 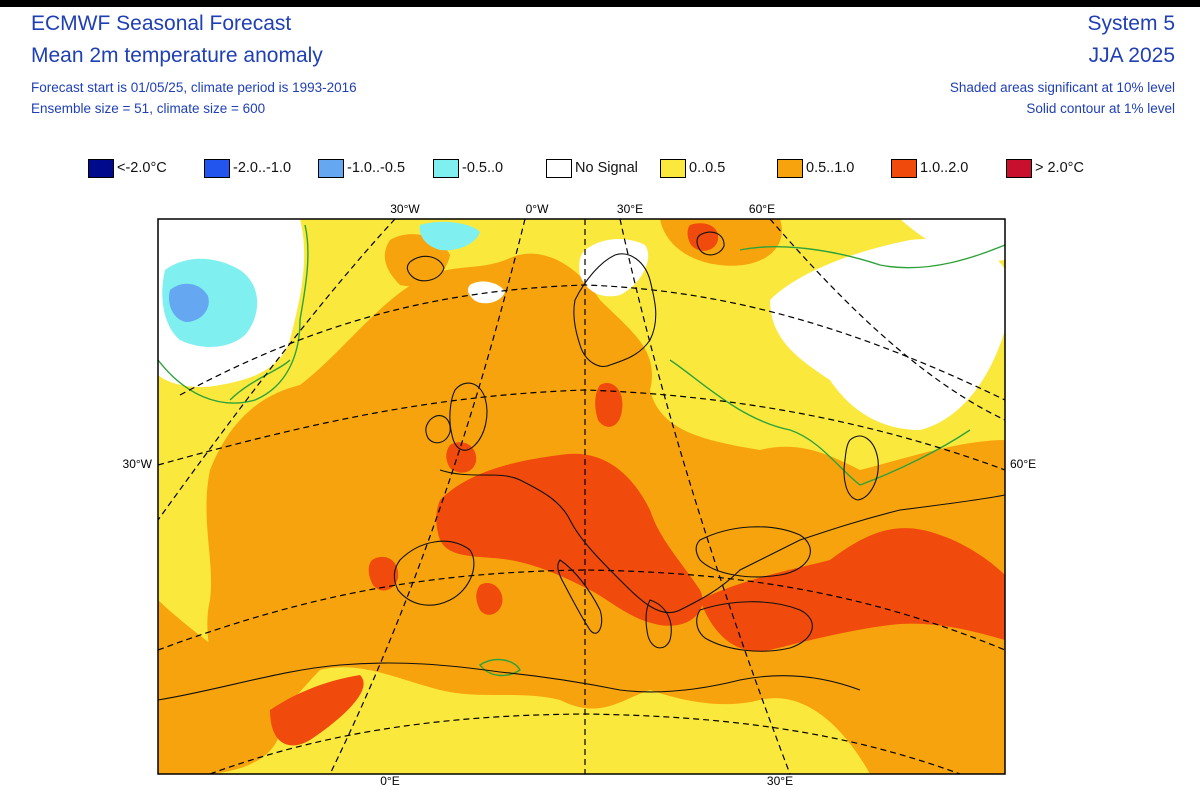 I want to click on moderate-warm-africa, so click(x=219, y=687).